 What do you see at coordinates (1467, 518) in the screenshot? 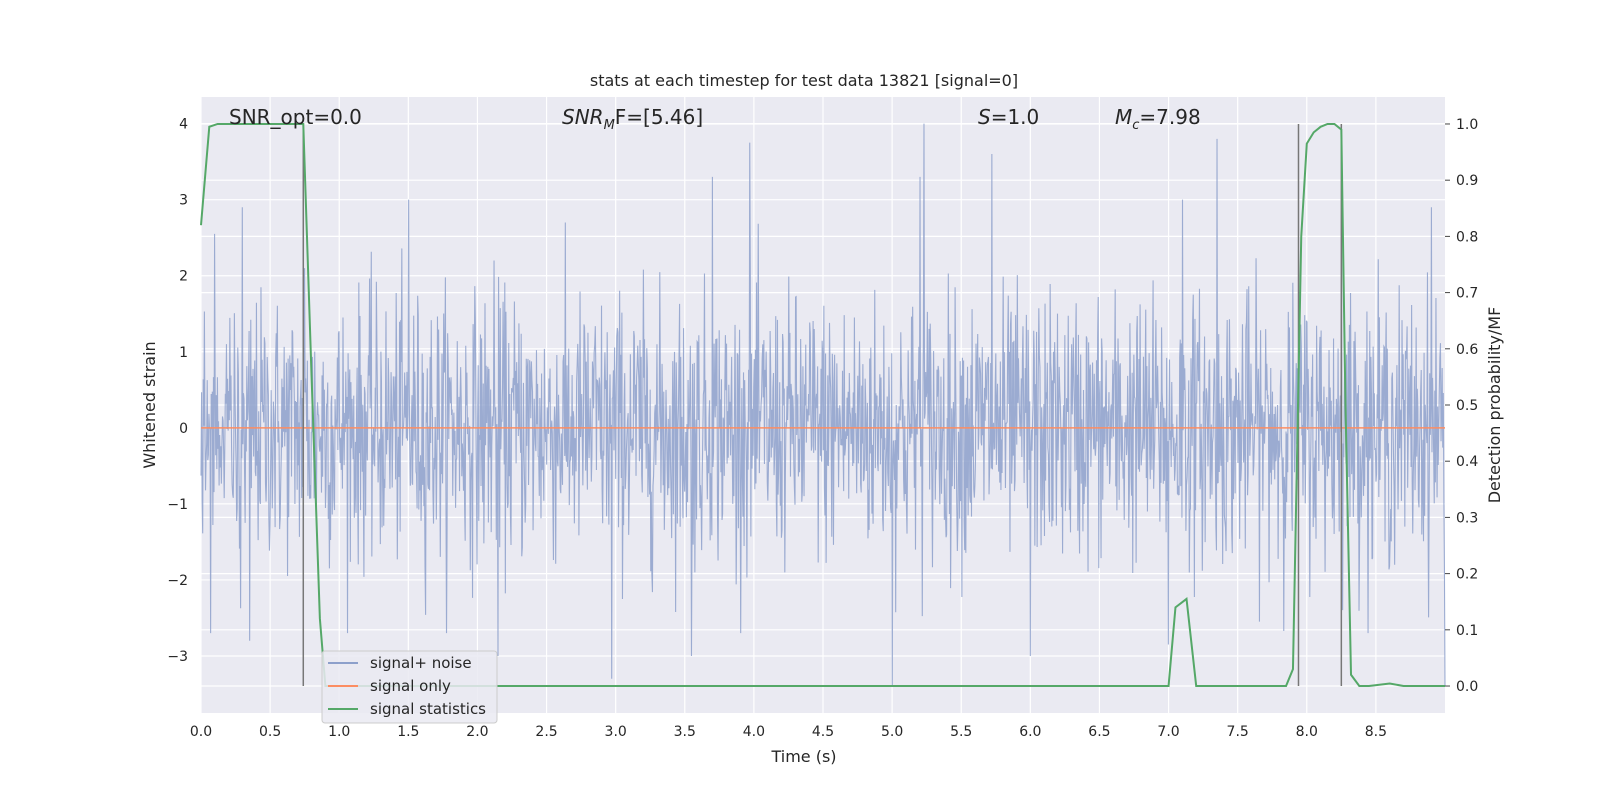
I see `y-right-tick-label: 0.3` at bounding box center [1467, 518].